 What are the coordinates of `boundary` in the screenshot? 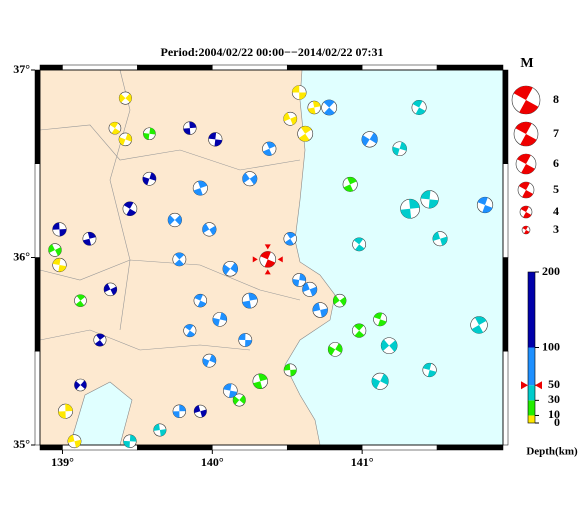 It's located at (145, 340).